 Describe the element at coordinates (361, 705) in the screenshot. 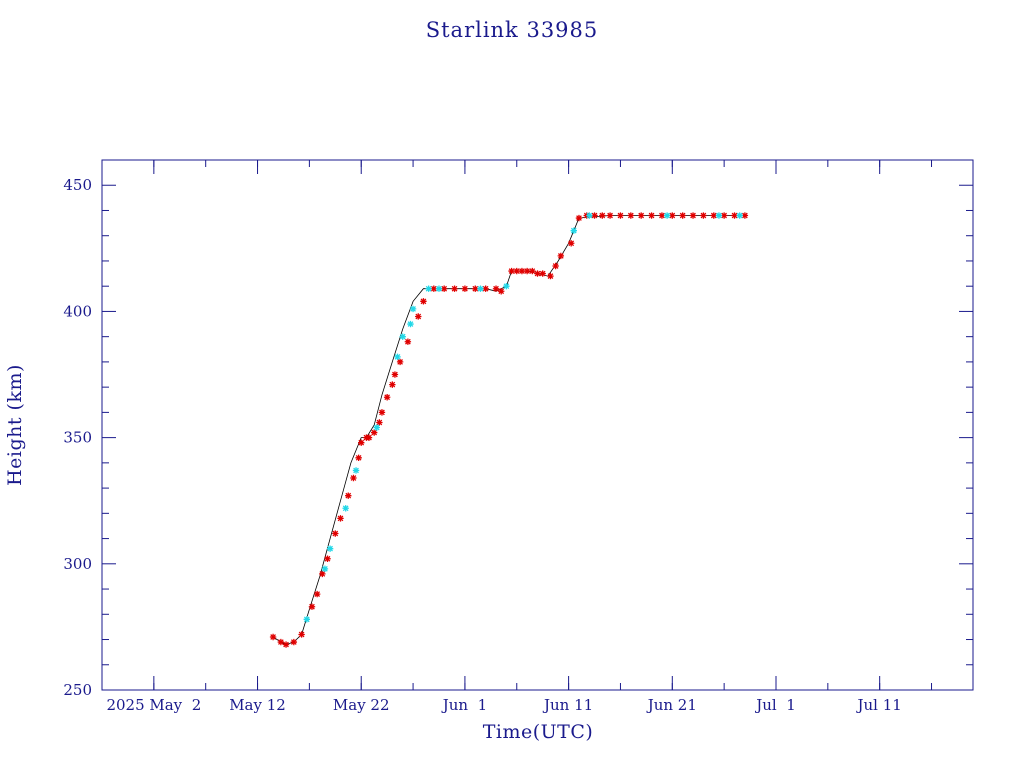

I see `x-tick-label: May 22` at that location.